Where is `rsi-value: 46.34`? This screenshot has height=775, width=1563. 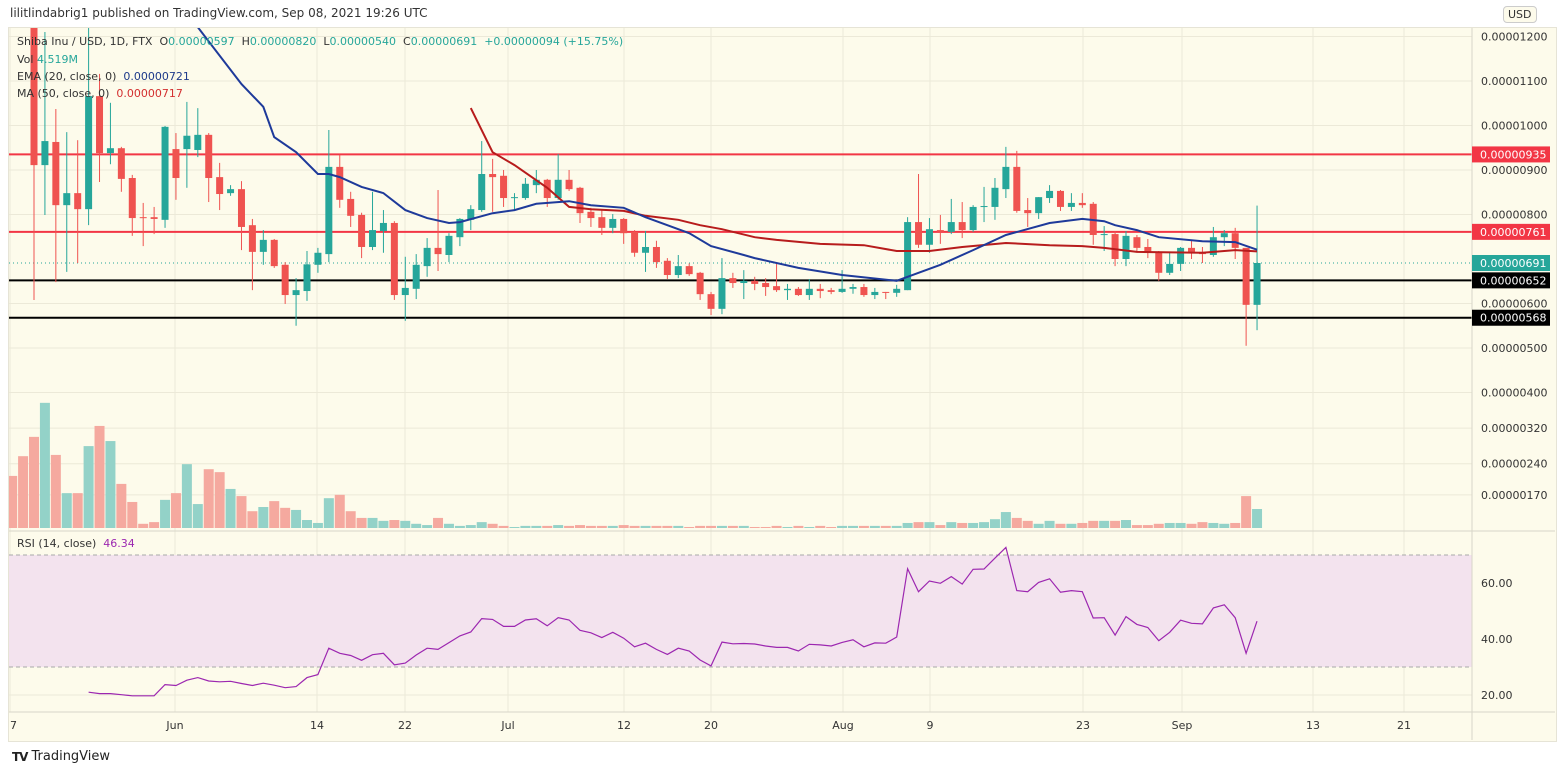
rsi-value: 46.34 is located at coordinates (119, 543).